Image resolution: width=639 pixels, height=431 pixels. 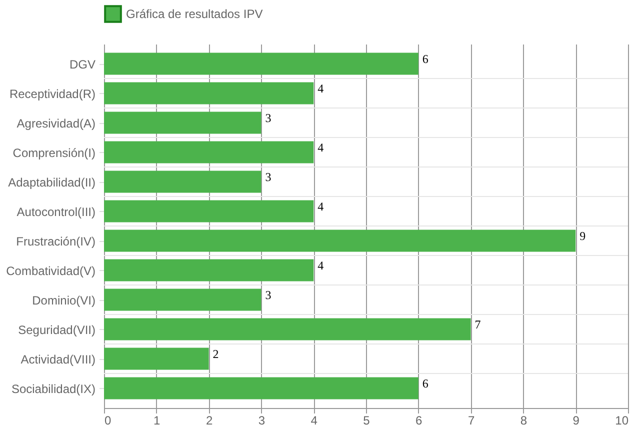 I want to click on x-tick-label: 4, so click(x=314, y=421).